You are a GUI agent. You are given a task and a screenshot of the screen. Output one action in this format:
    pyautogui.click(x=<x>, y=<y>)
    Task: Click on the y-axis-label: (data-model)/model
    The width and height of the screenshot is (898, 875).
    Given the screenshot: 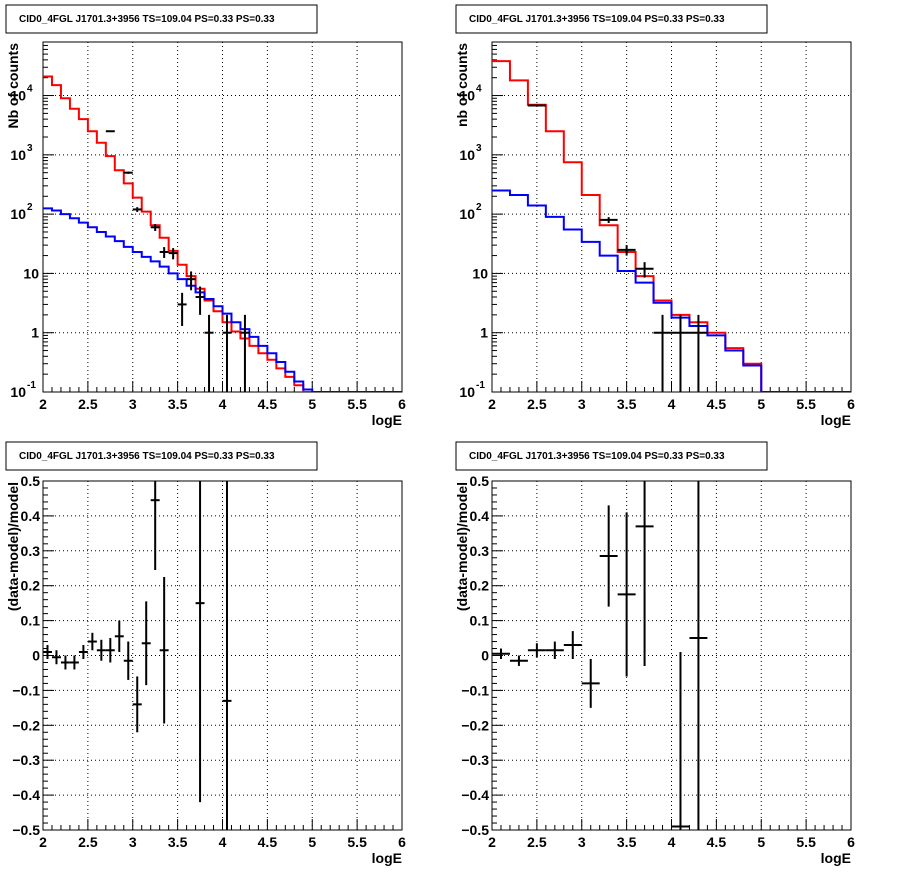 What is the action you would take?
    pyautogui.click(x=13, y=546)
    